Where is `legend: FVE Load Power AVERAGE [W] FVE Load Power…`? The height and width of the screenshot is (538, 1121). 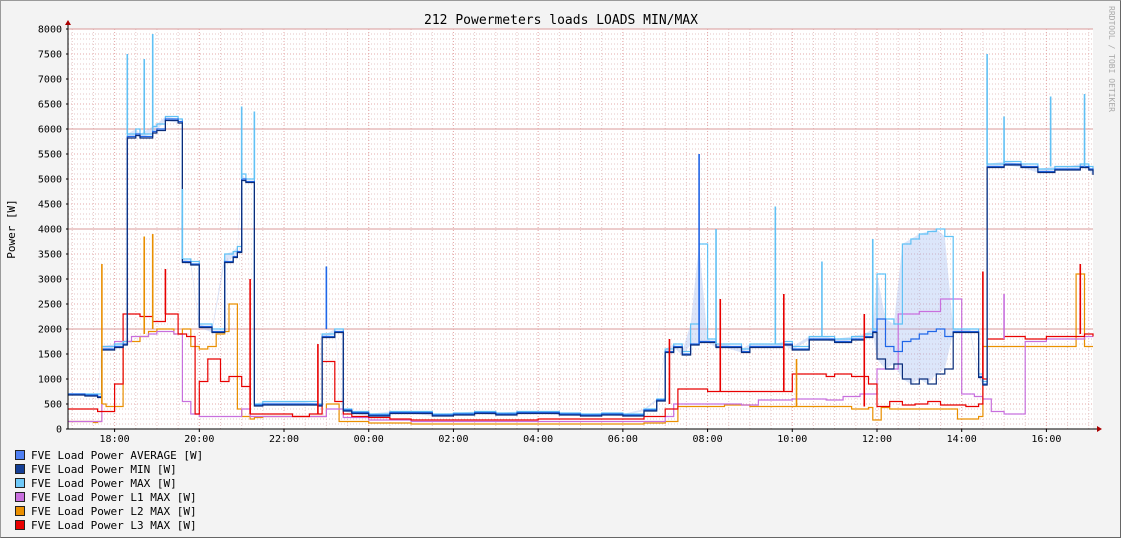 legend: FVE Load Power AVERAGE [W] FVE Load Power… is located at coordinates (109, 490).